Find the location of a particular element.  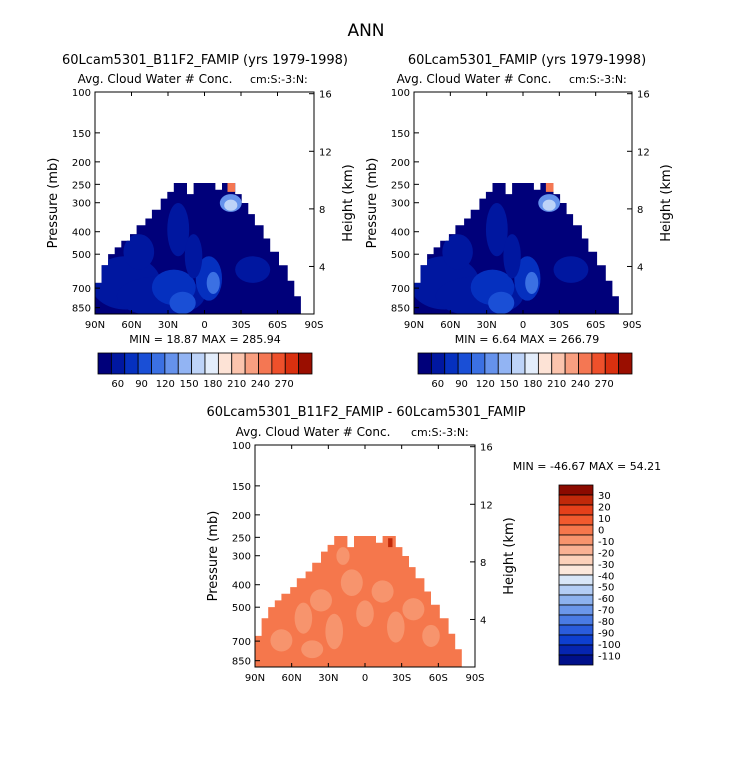

y-right-tick-label: 8 is located at coordinates (640, 210).